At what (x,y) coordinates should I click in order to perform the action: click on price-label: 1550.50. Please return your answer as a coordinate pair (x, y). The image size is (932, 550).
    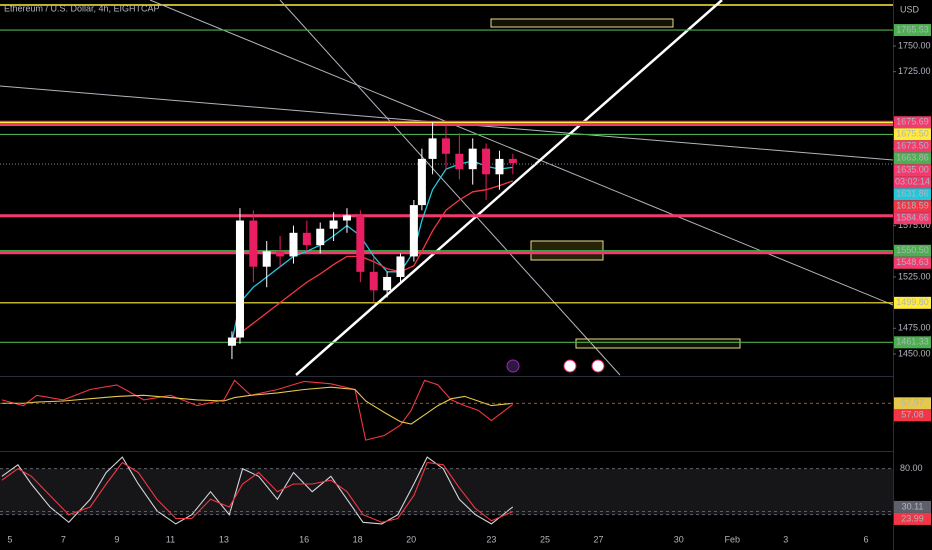
    Looking at the image, I should click on (912, 250).